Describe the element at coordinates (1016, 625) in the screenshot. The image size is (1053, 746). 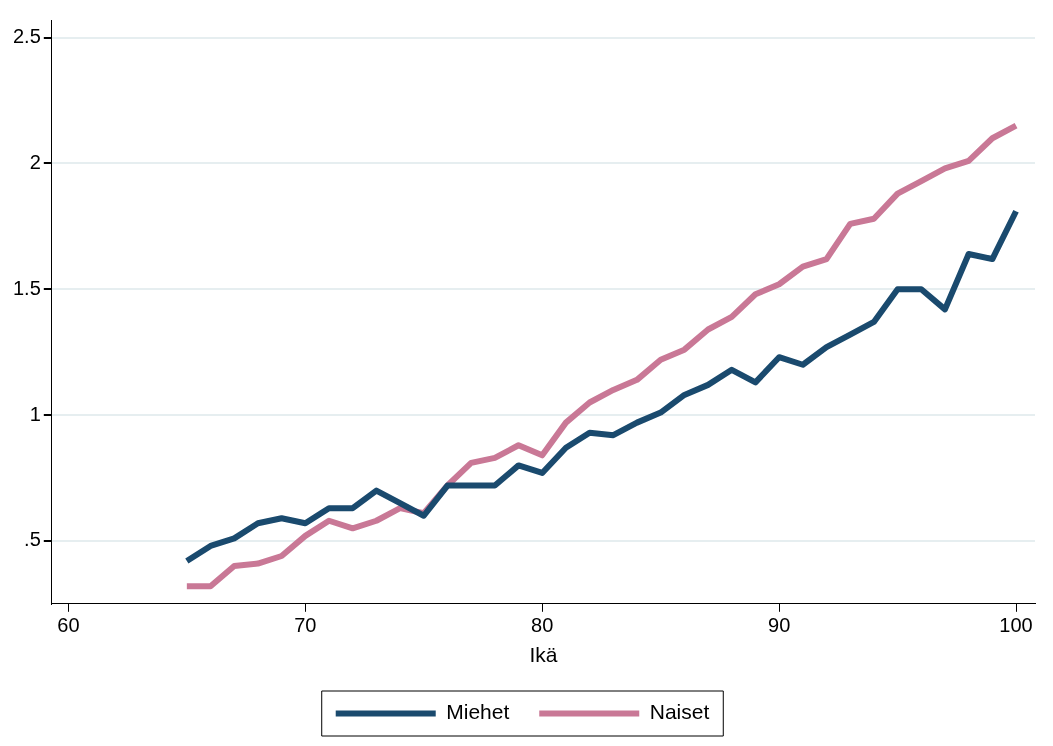
I see `x-tick-label: 100` at that location.